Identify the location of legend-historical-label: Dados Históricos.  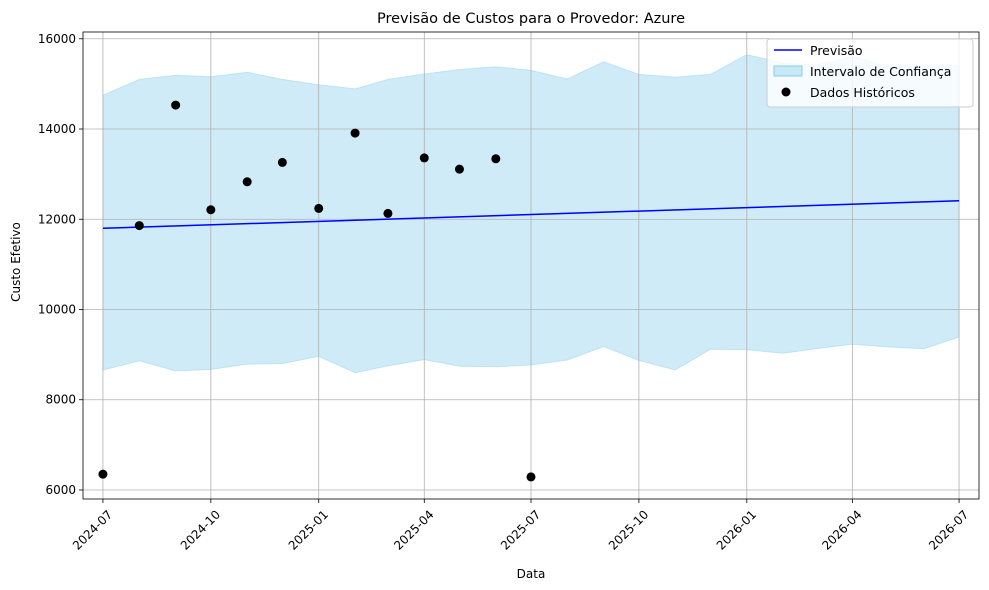
(862, 92).